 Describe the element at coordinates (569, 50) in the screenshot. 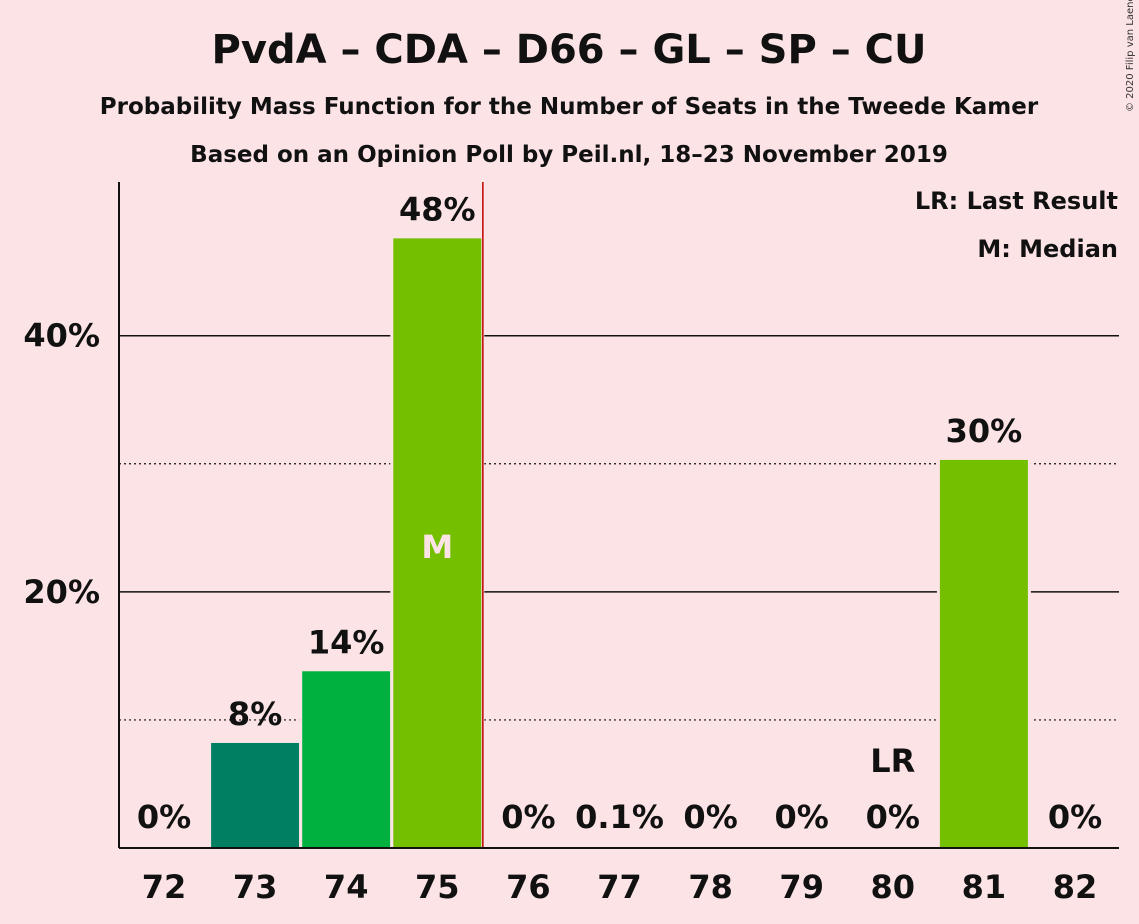

I see `chart-title: PvdA – CDA – D66 – GL – SP – CU` at that location.